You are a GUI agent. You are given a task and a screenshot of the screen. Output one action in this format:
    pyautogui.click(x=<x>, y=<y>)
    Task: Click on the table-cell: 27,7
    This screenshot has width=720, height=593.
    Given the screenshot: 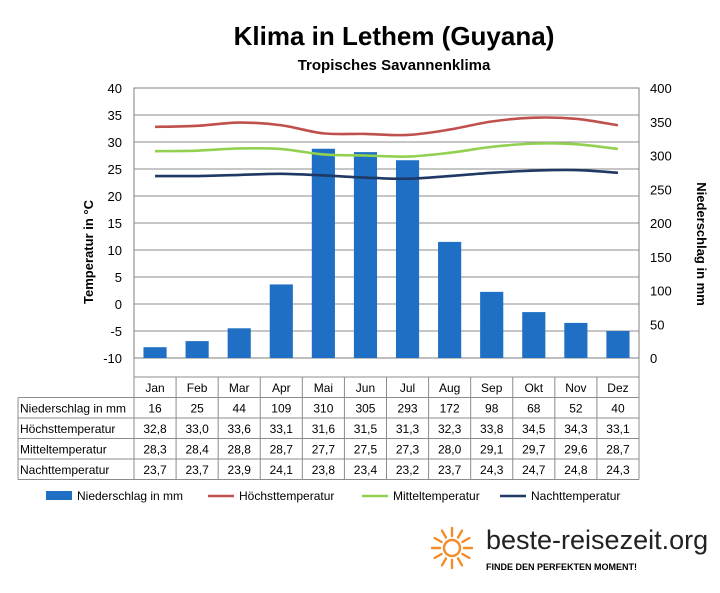 What is the action you would take?
    pyautogui.click(x=324, y=450)
    